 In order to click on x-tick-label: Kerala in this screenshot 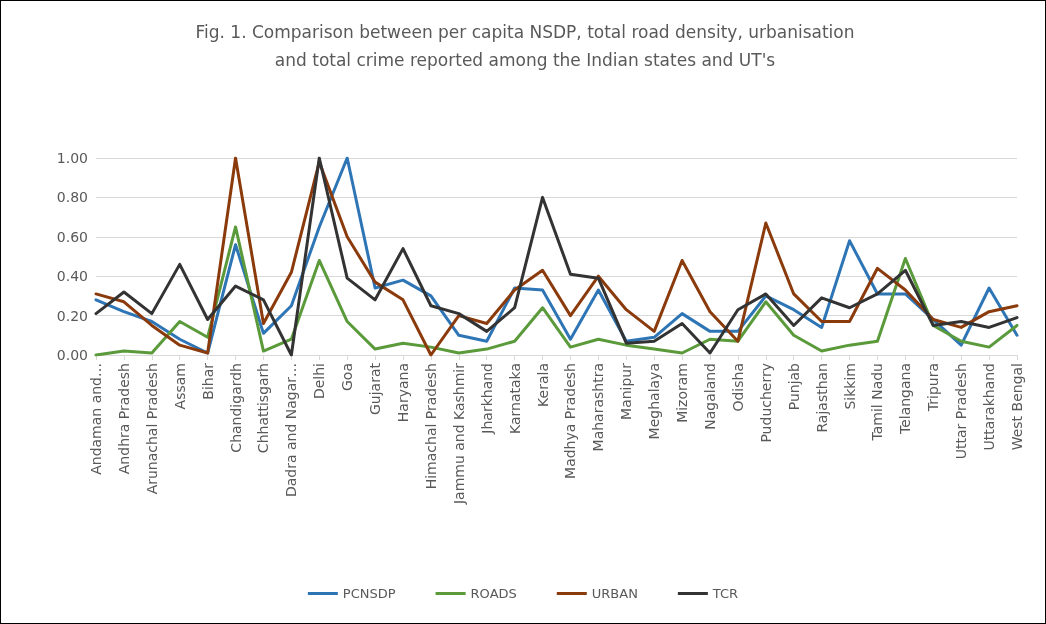, I will do `click(542, 385)`.